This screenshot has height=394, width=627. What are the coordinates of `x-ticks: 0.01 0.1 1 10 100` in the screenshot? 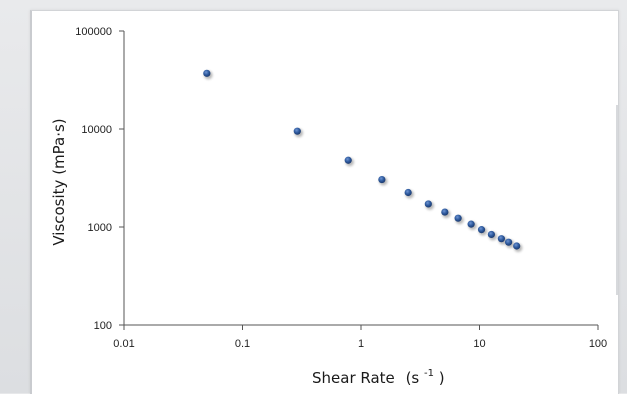 It's located at (360, 337).